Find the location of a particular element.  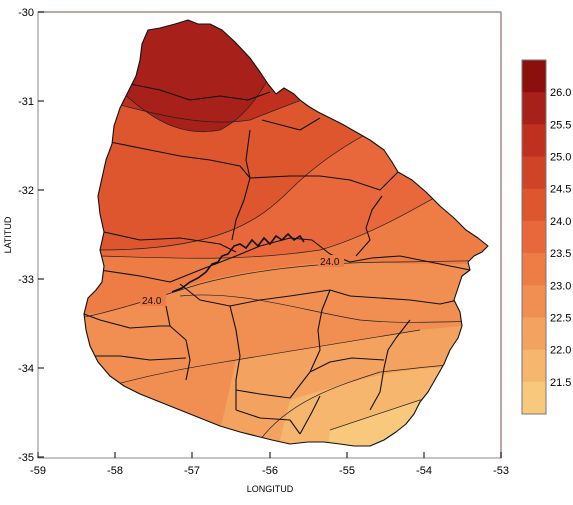

y-tick-label: -34 is located at coordinates (26, 369).